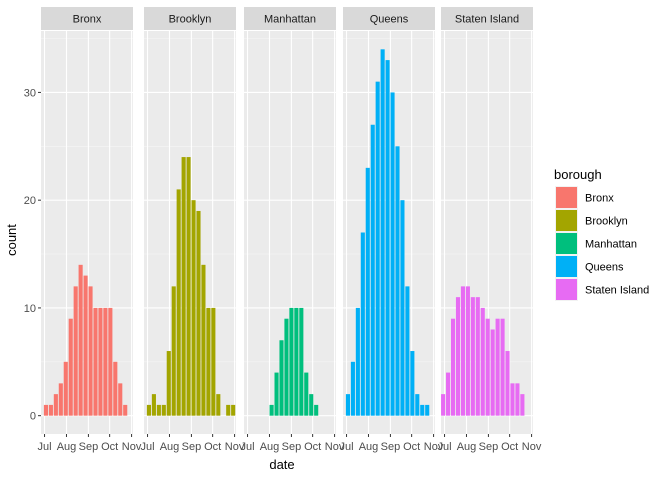  I want to click on facet-strip-label: Brooklyn, so click(190, 20).